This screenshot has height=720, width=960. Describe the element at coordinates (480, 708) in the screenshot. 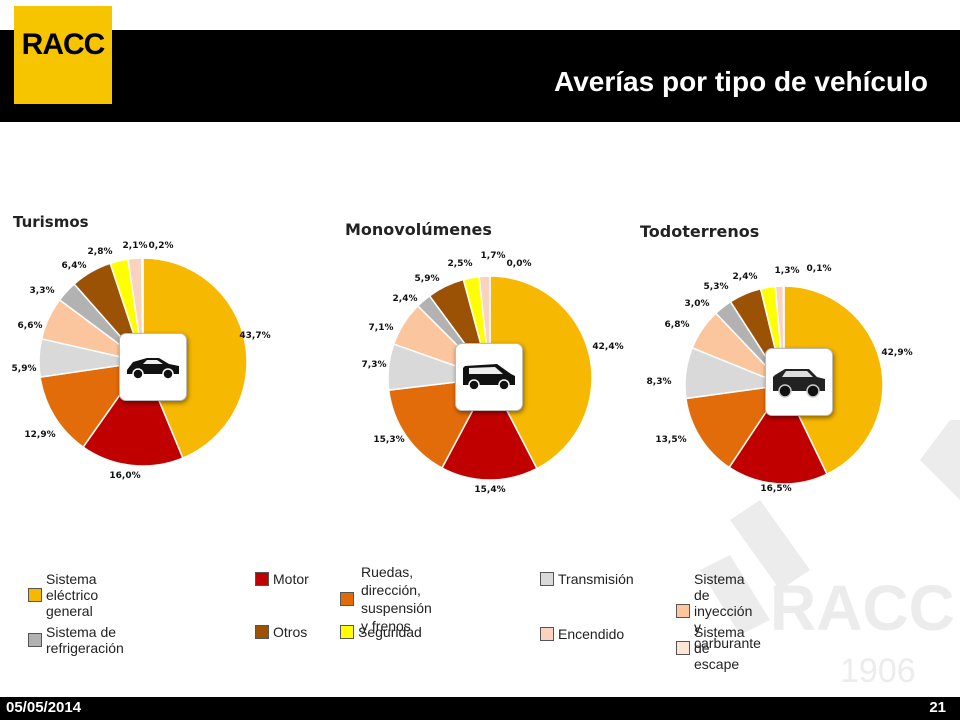

I see `footer-bar: 05/05/2014 21` at that location.